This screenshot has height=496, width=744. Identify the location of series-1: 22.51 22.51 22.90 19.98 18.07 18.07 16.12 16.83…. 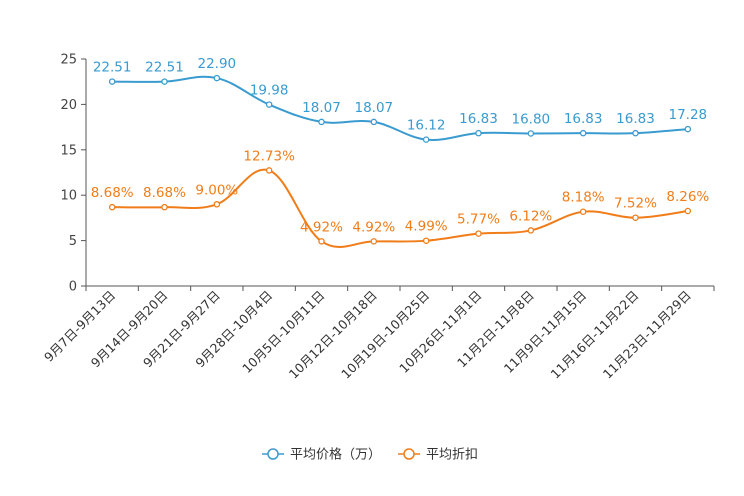
(400, 99).